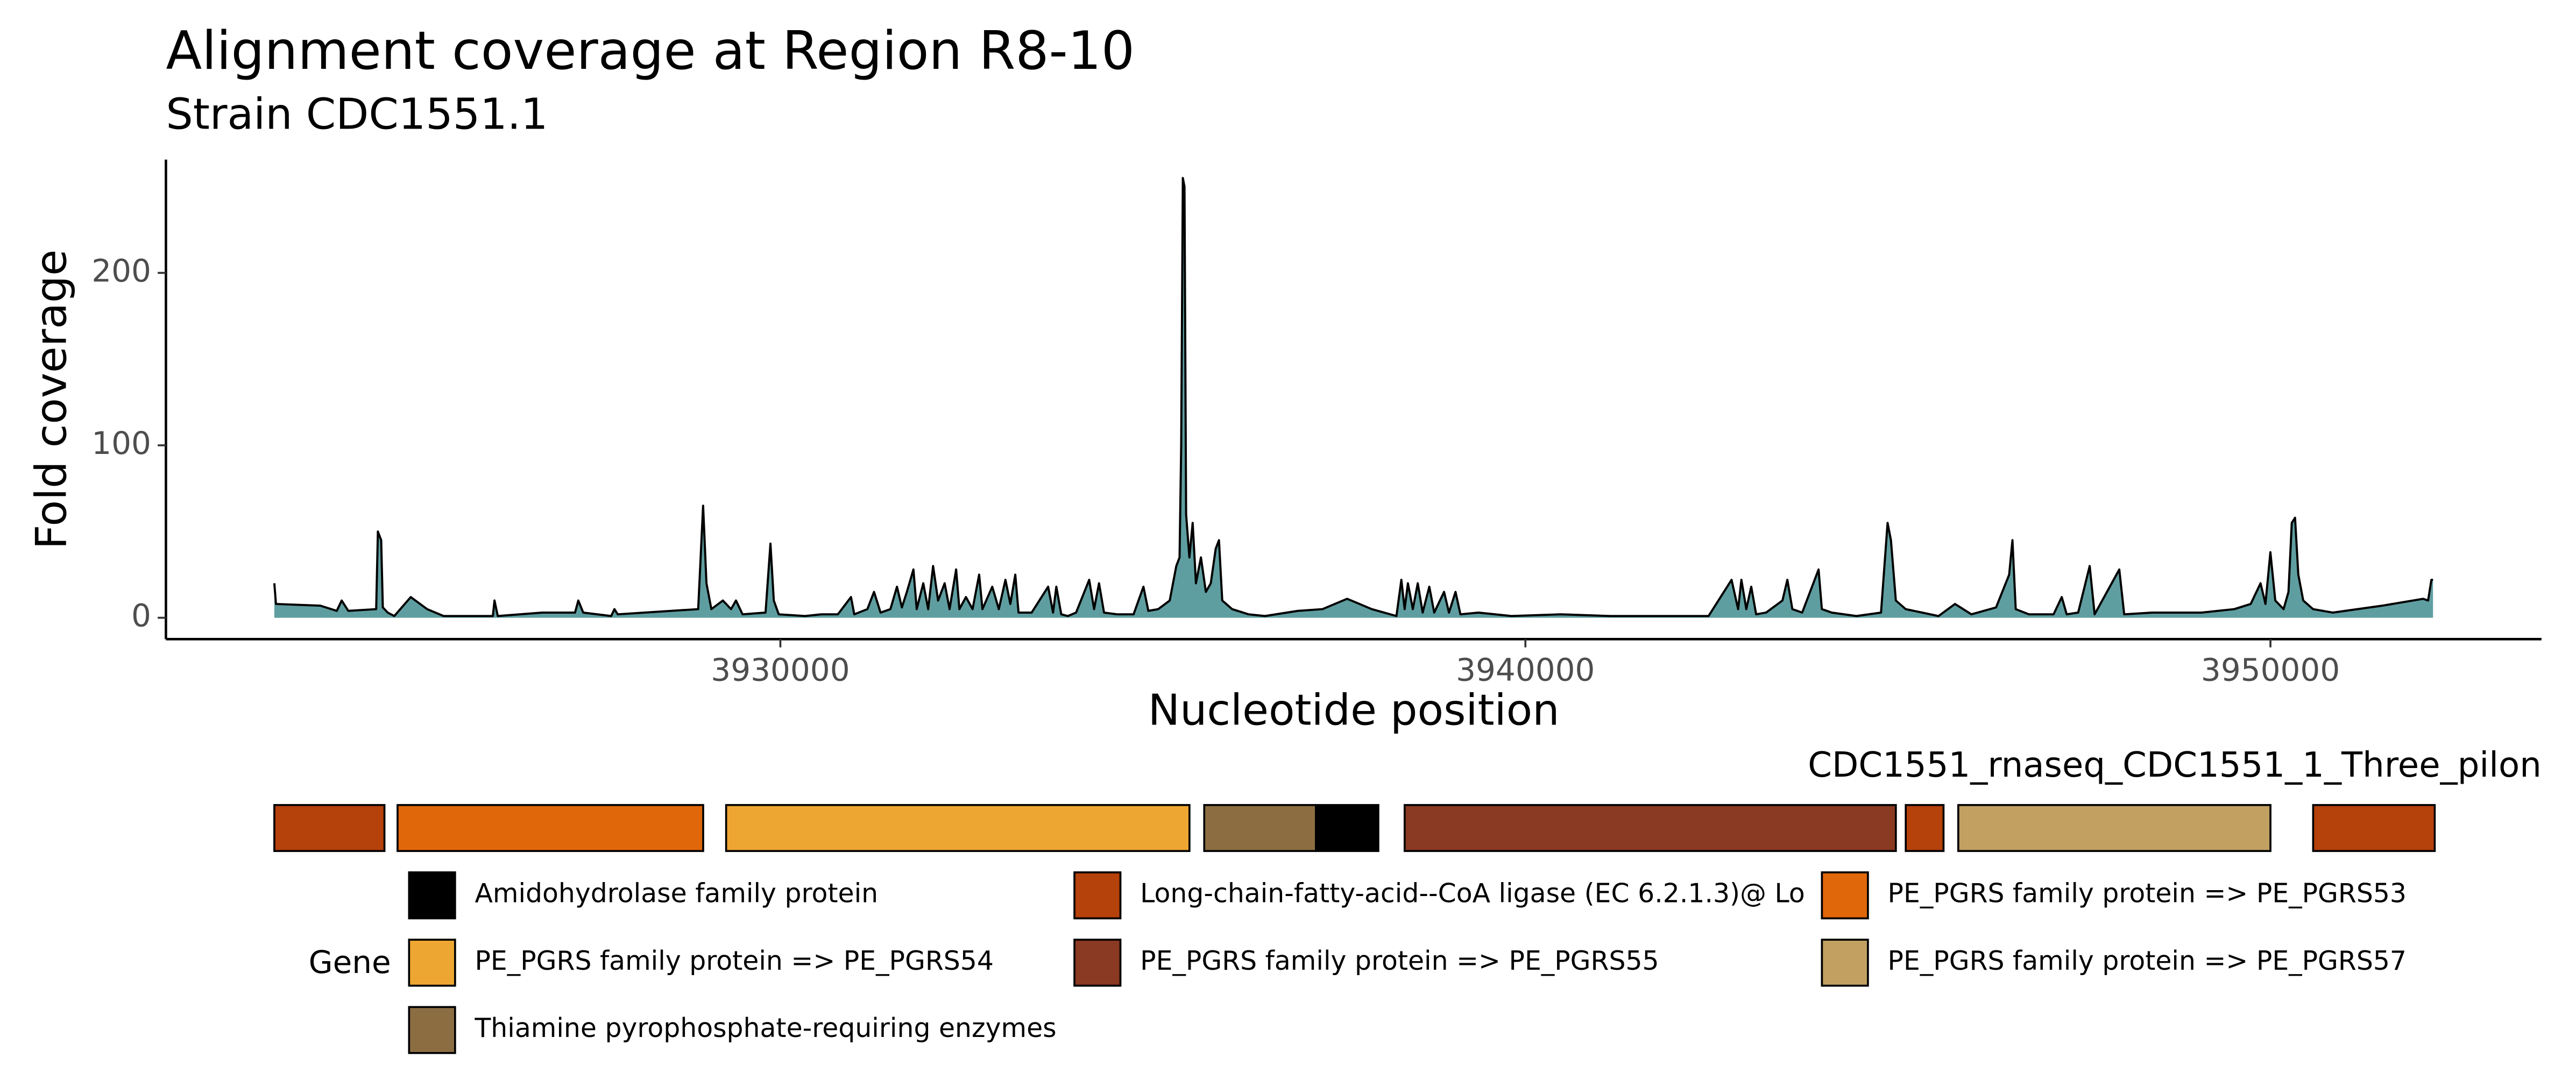  I want to click on x-tick-label: 3950000, so click(2270, 670).